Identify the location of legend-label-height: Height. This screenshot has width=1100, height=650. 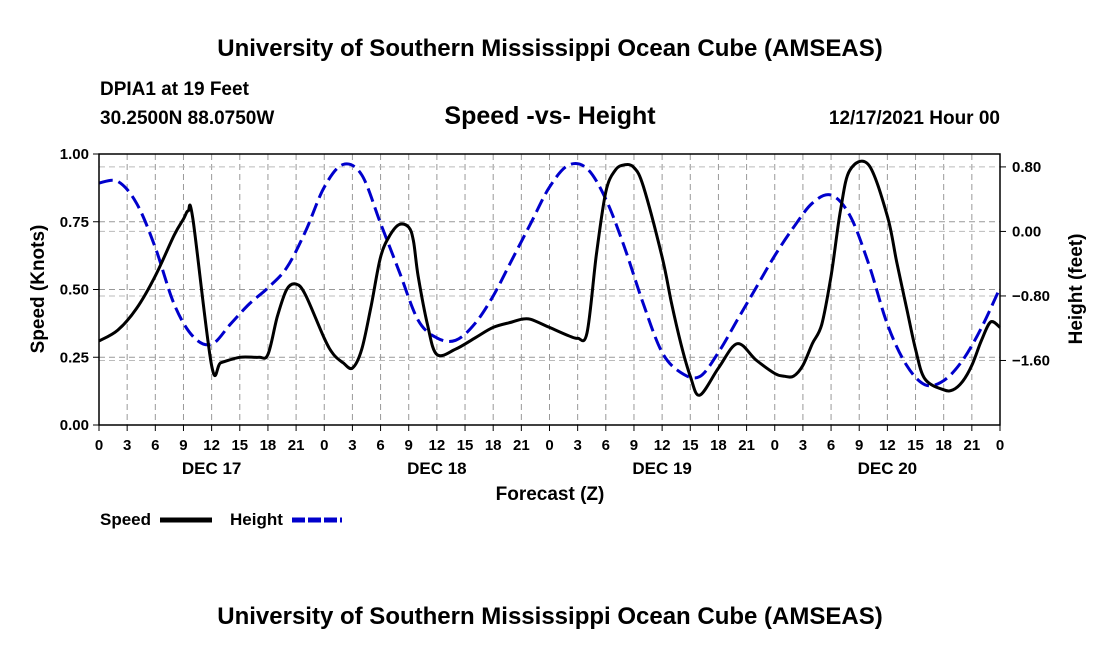
(256, 519).